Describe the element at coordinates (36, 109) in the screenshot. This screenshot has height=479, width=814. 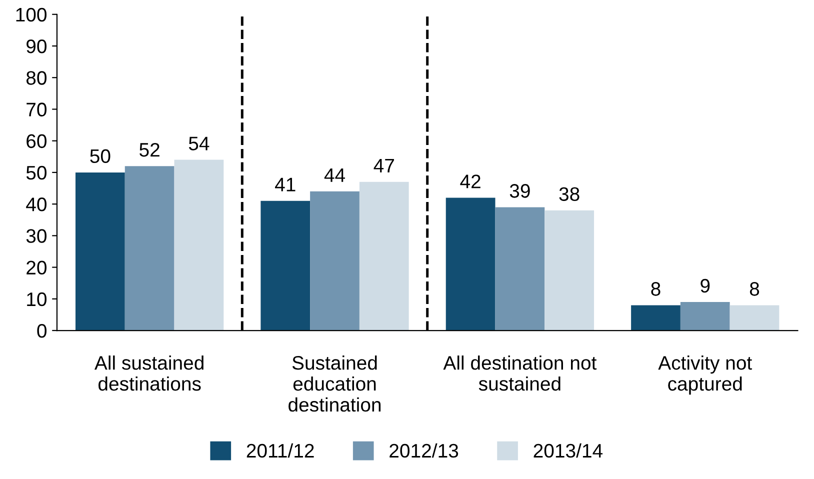
I see `y-tick-label: 70` at that location.